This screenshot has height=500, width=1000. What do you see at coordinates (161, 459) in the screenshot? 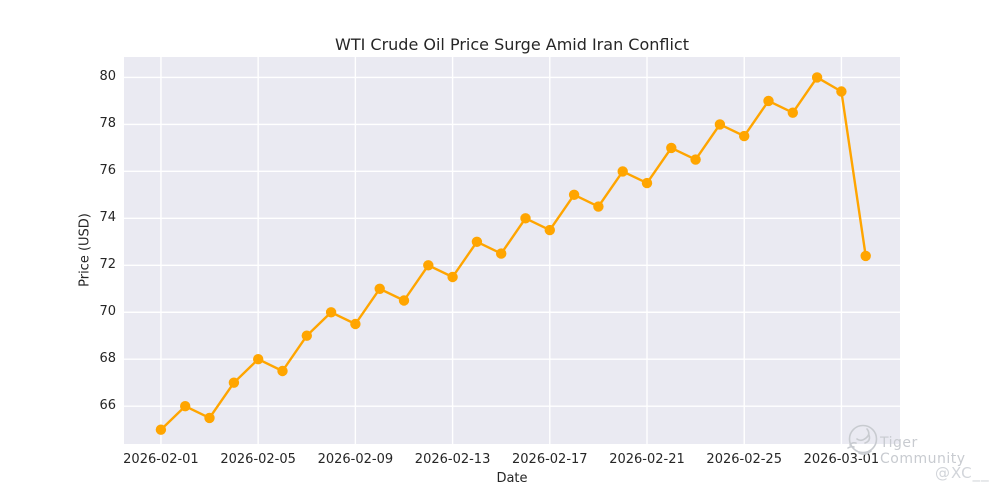
I see `x-tick-label: 2026-02-01` at bounding box center [161, 459].